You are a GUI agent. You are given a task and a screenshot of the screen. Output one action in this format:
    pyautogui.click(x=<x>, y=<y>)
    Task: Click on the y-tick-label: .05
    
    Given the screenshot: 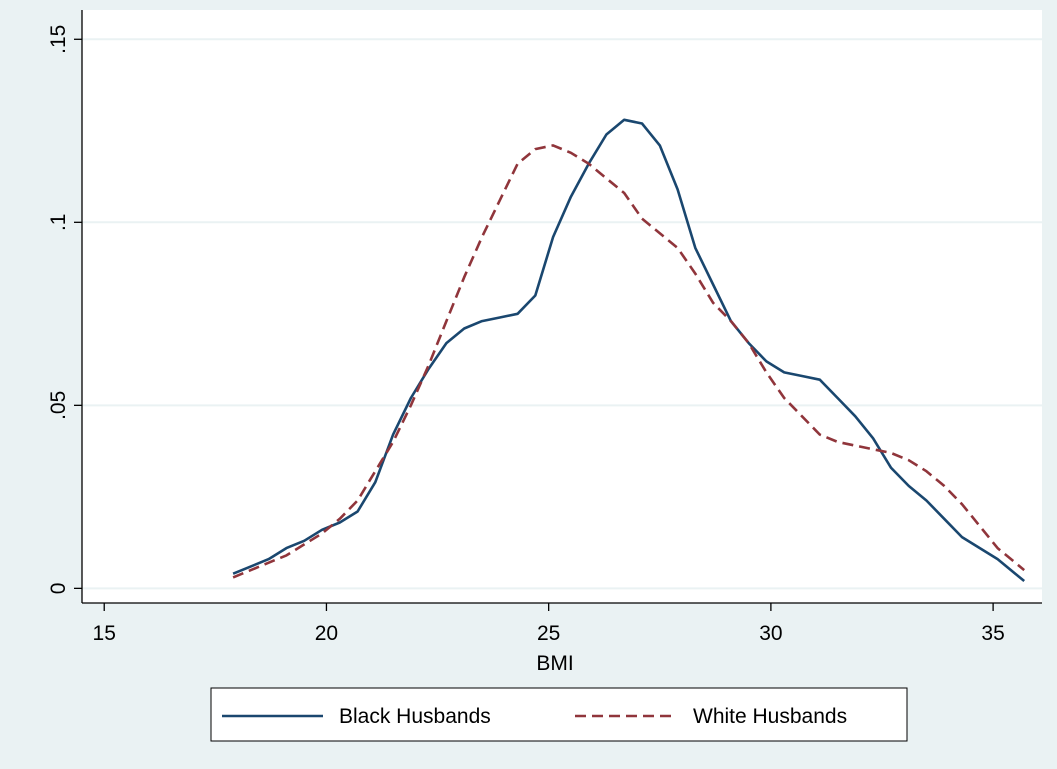 What is the action you would take?
    pyautogui.click(x=58, y=405)
    